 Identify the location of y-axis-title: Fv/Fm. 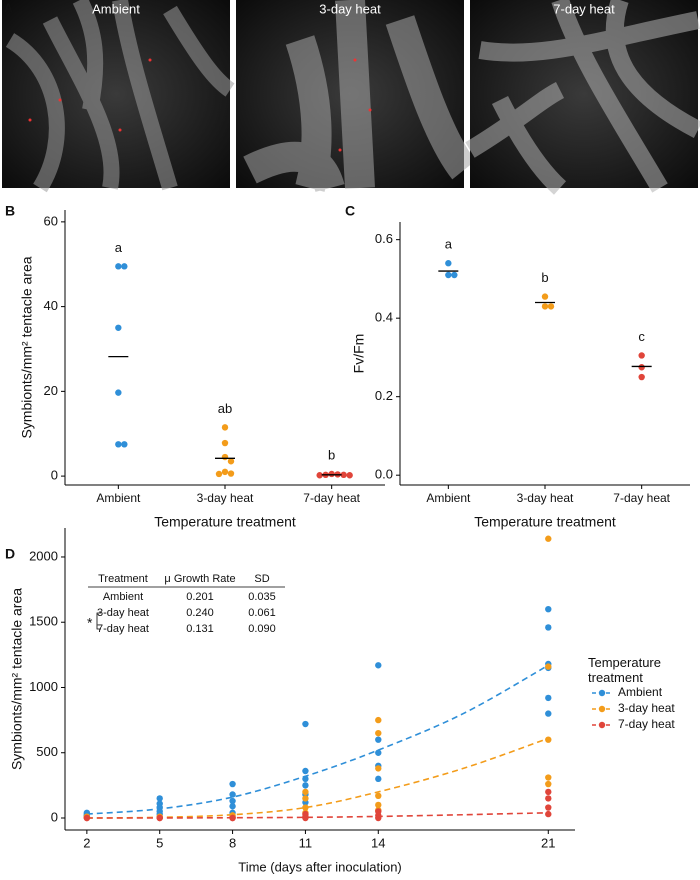
(359, 354).